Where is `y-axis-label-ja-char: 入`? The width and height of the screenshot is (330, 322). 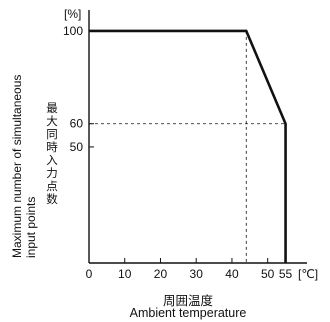
y-axis-label-ja-char: 入 is located at coordinates (52, 160).